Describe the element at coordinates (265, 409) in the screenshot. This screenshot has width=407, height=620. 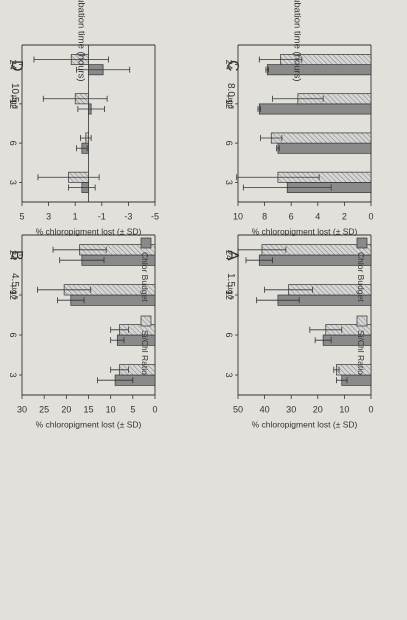
I see `value-tick-label: 40` at that location.